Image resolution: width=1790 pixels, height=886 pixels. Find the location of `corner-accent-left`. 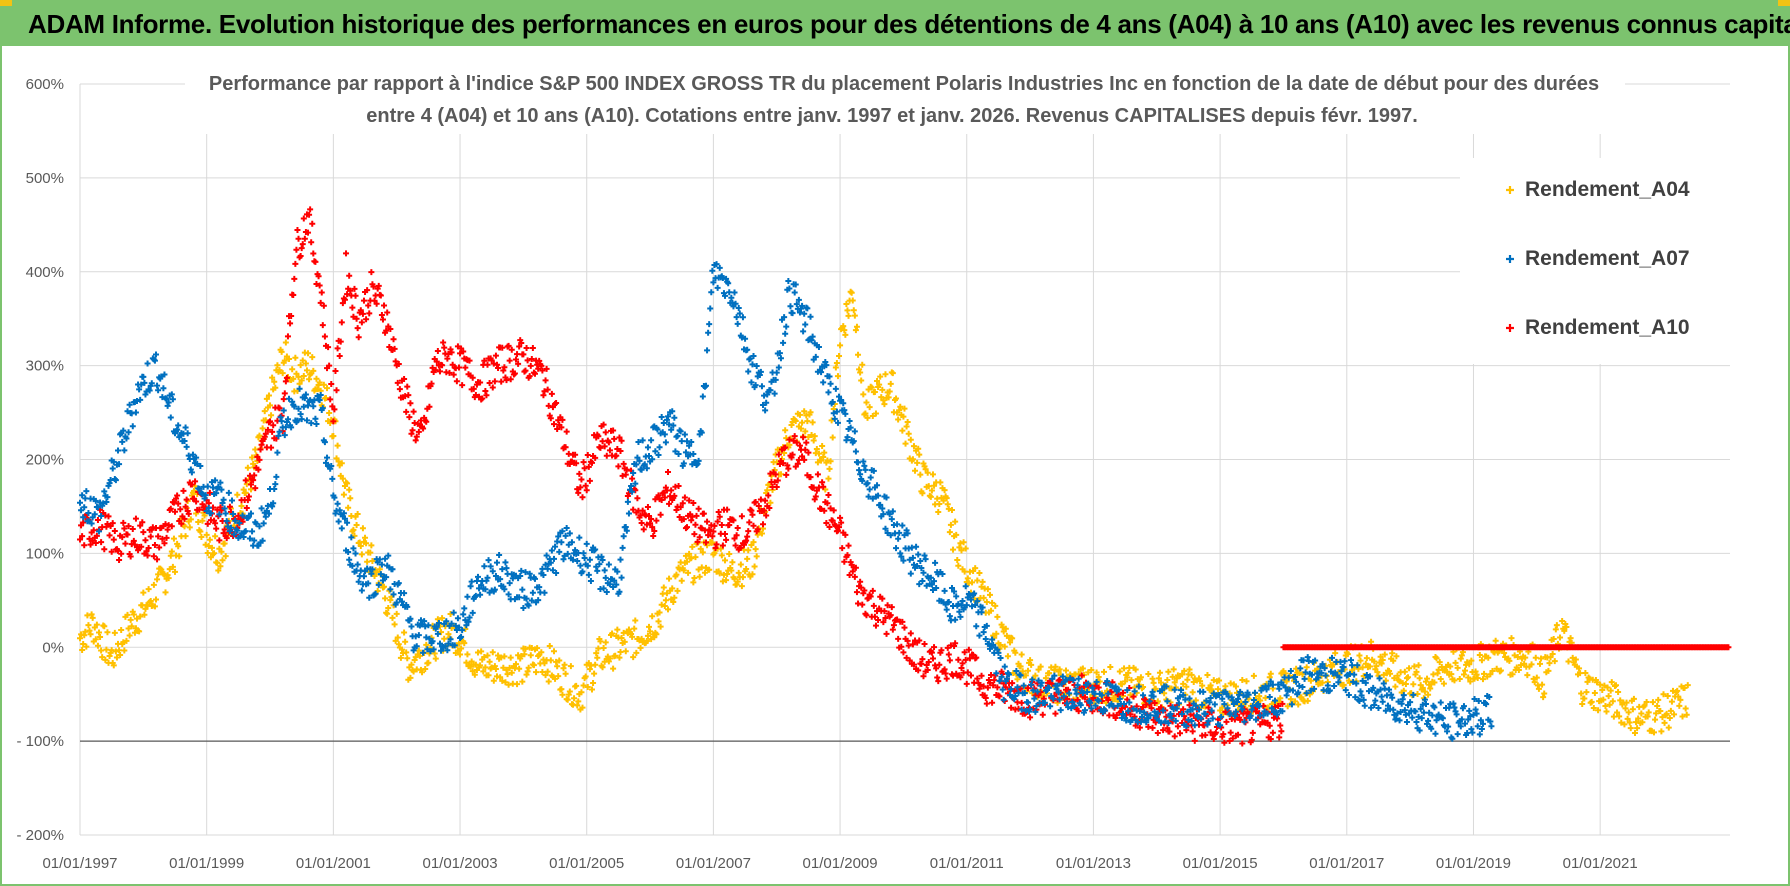

corner-accent-left is located at coordinates (6, 3).